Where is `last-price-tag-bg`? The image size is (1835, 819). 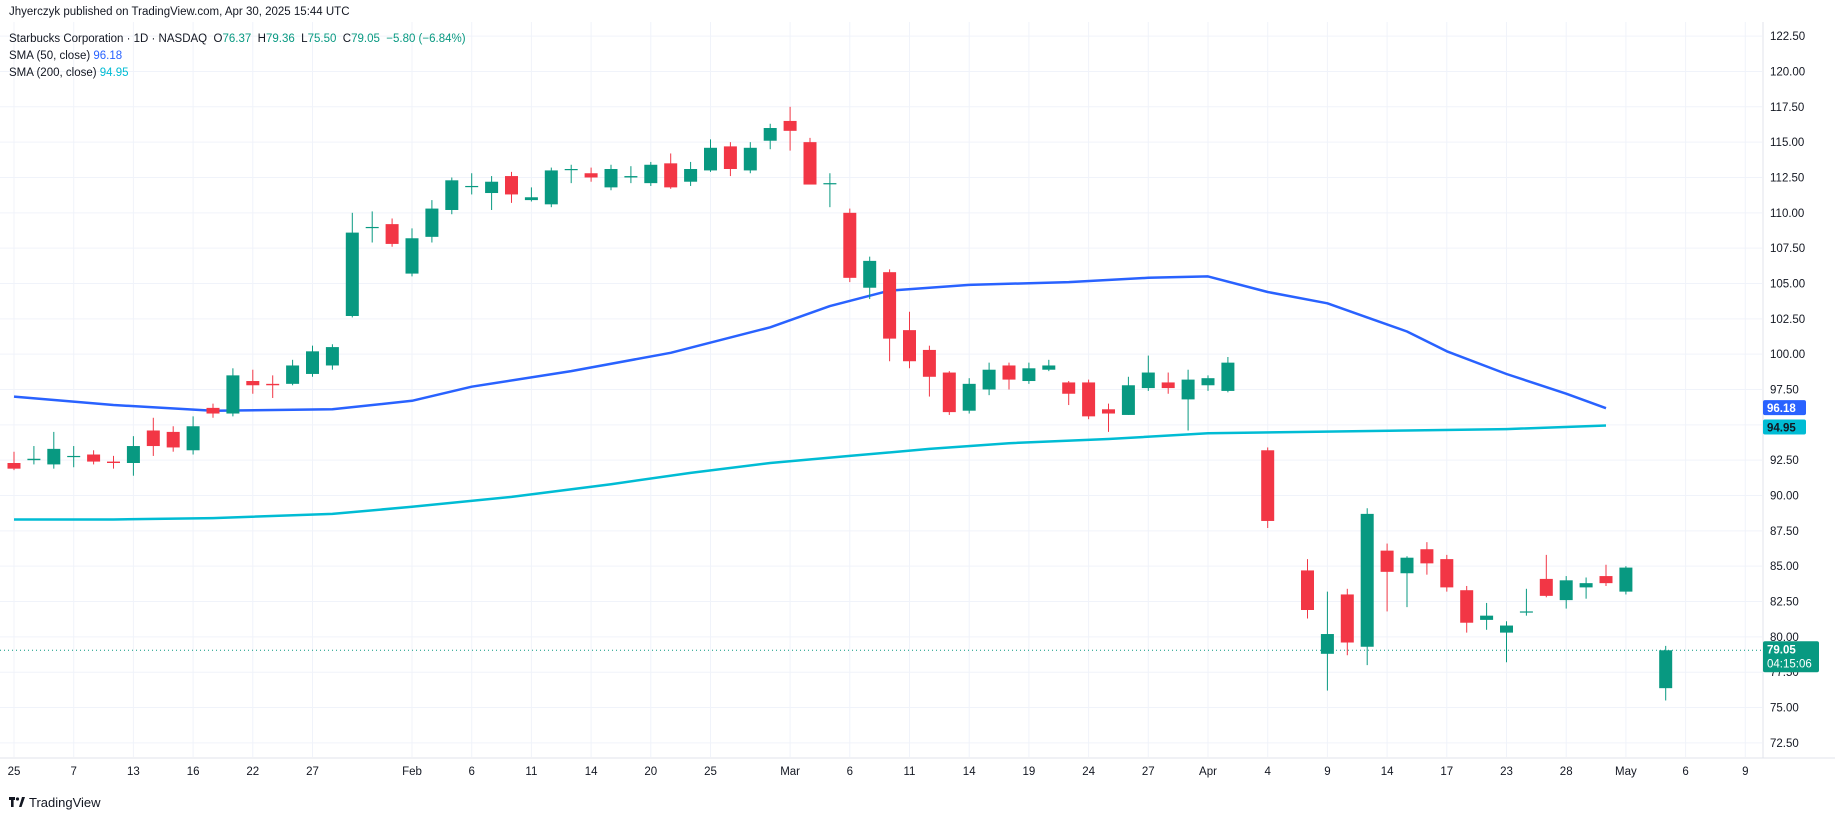 last-price-tag-bg is located at coordinates (1791, 657).